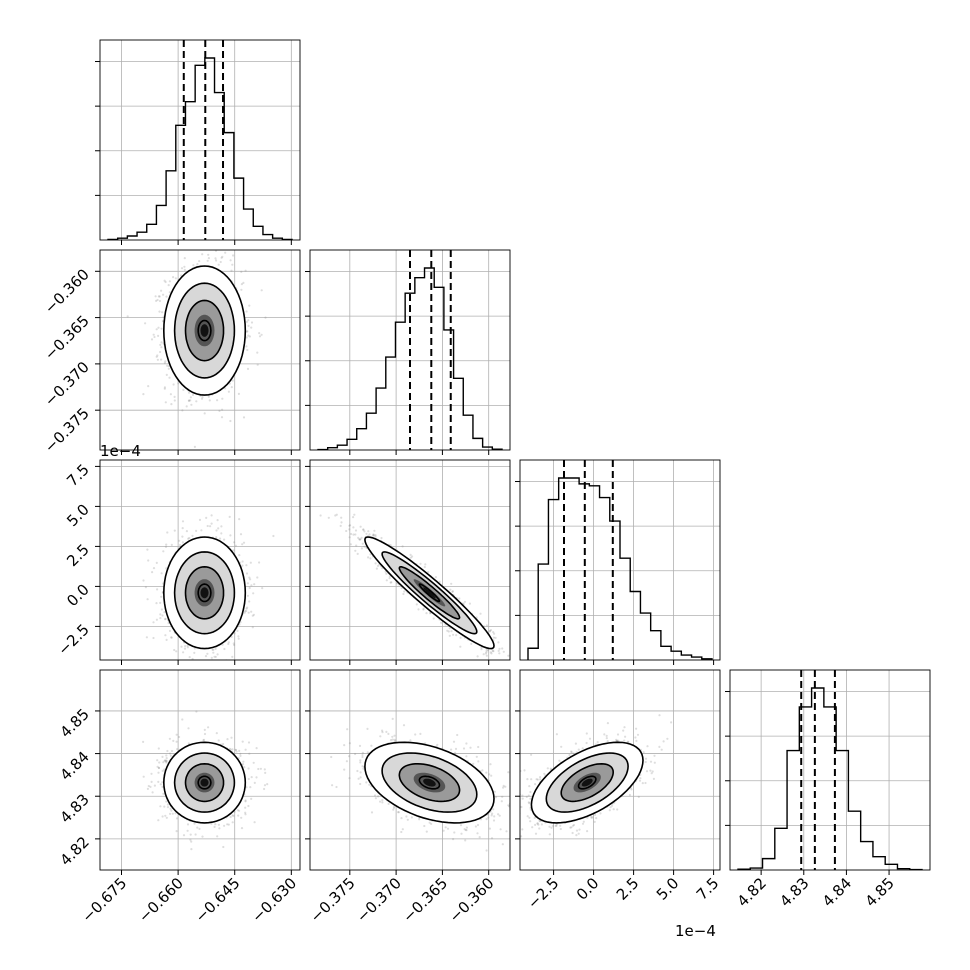  Describe the element at coordinates (668, 889) in the screenshot. I see `x-tick-label-2-3: 5.0` at that location.